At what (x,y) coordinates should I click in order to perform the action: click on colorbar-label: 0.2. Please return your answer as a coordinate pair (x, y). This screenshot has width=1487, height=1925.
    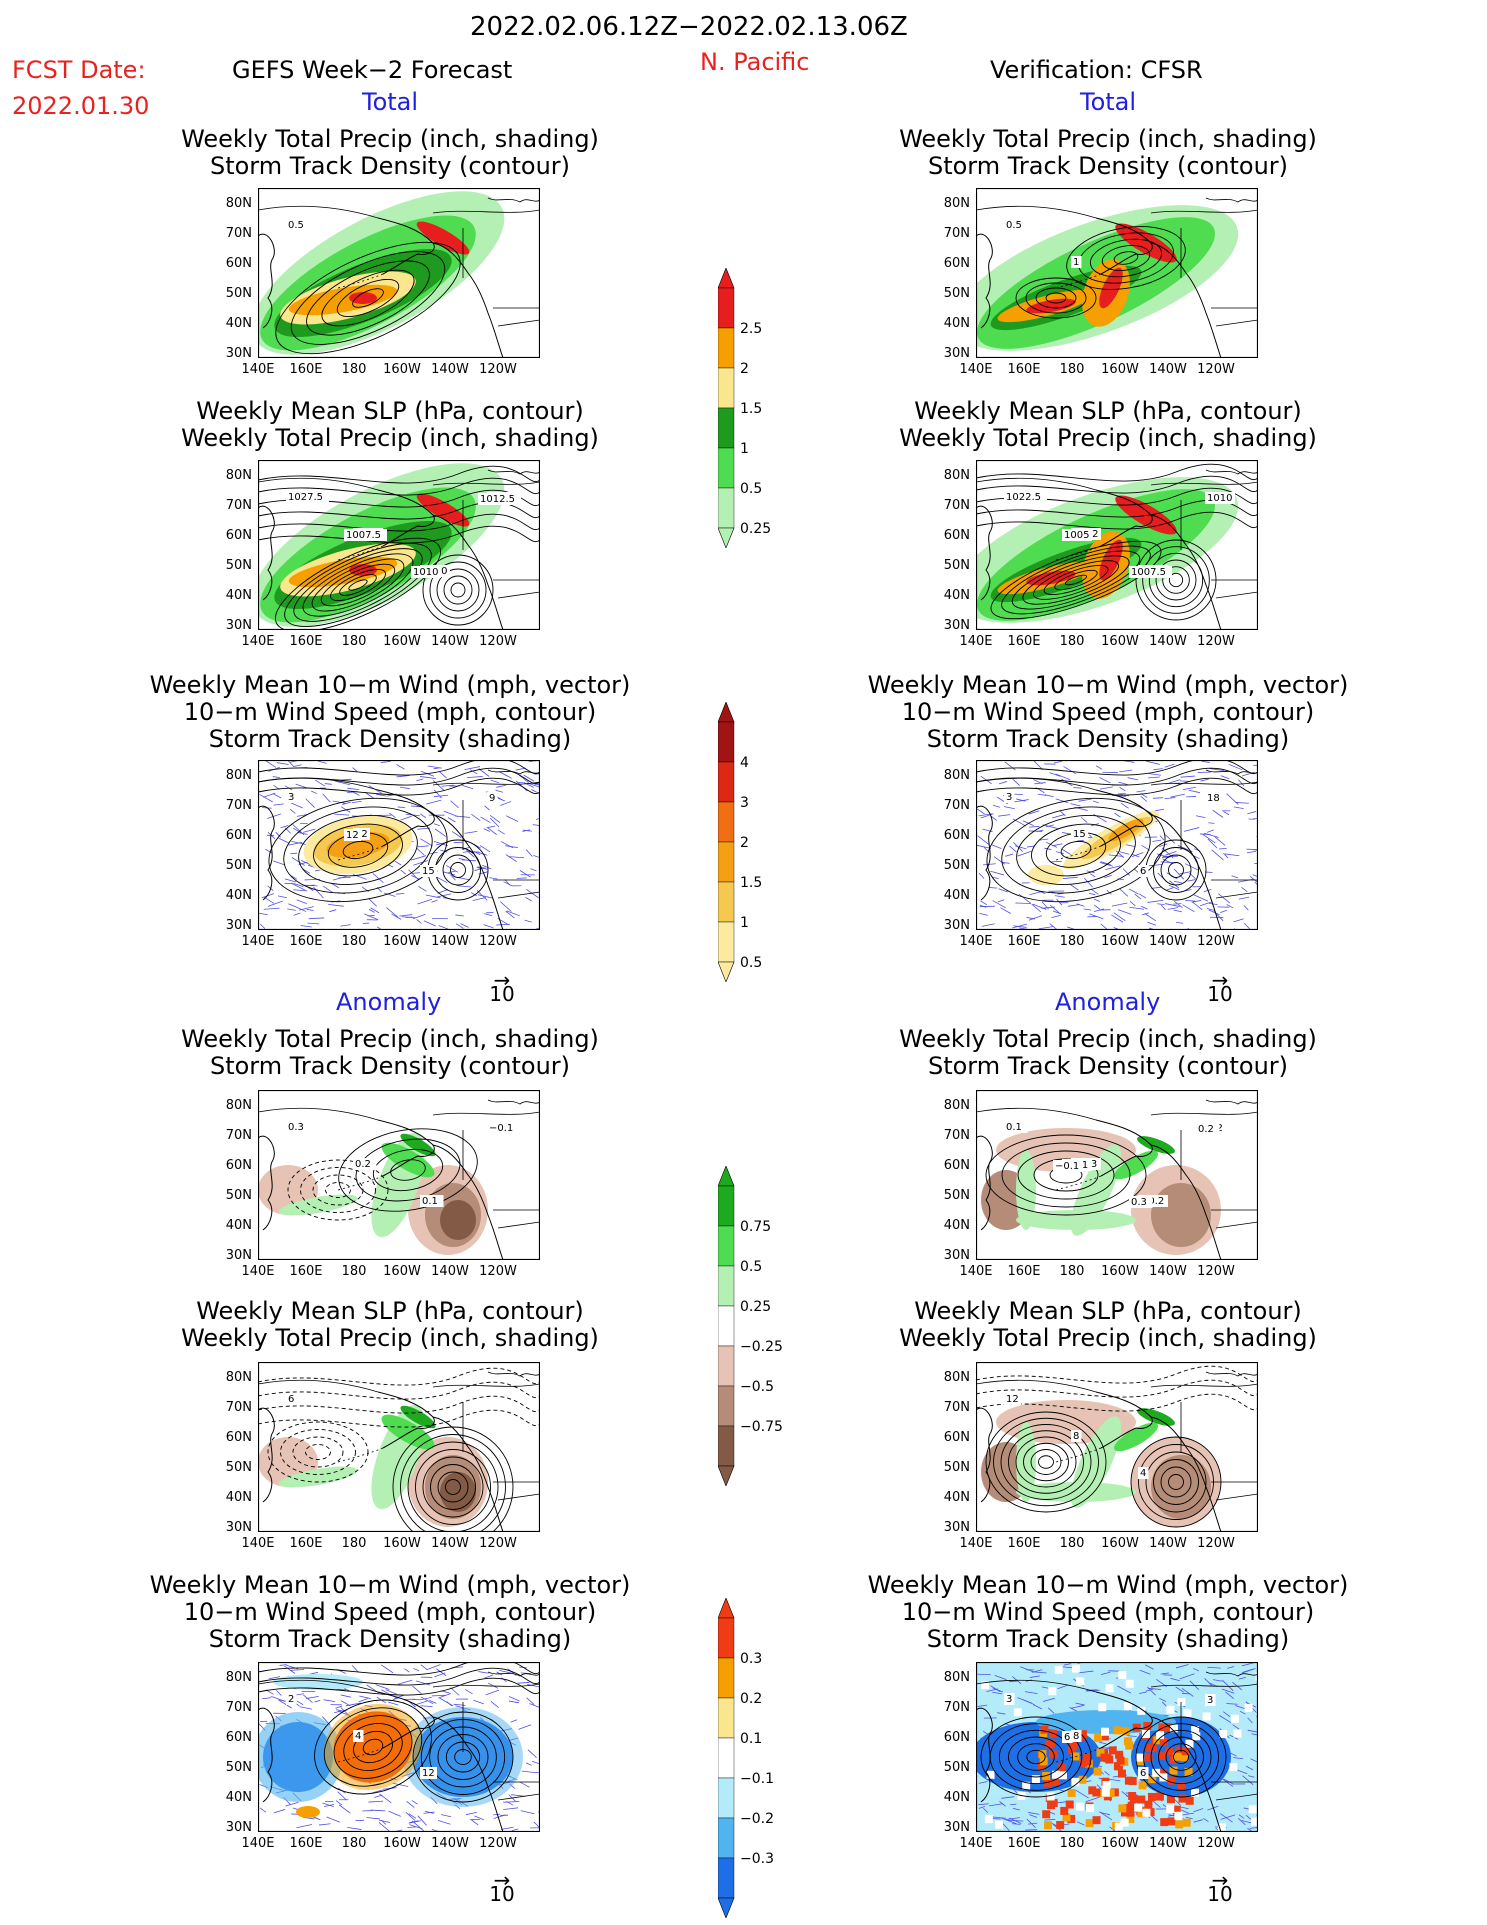
    Looking at the image, I should click on (751, 1699).